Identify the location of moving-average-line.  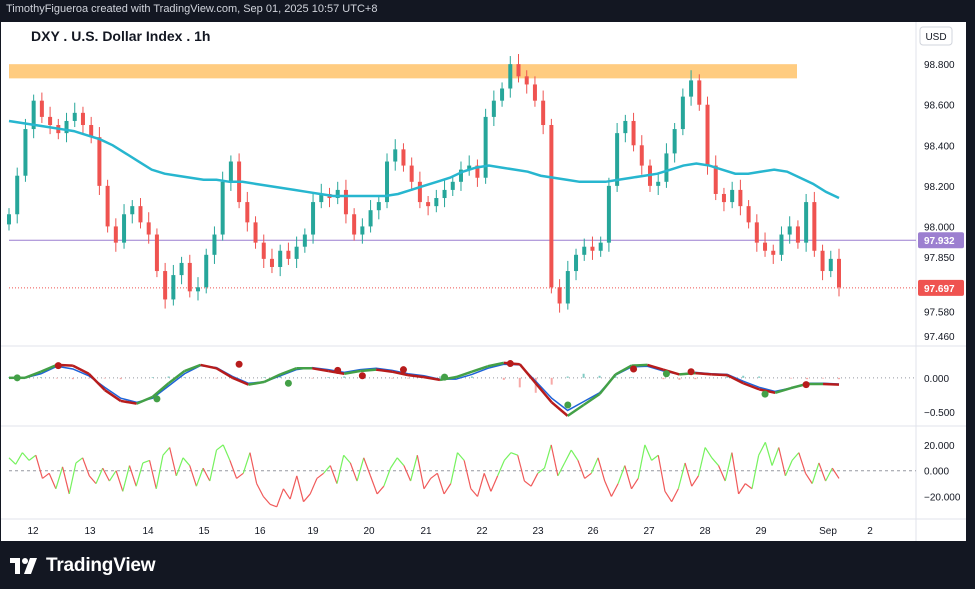
(424, 159).